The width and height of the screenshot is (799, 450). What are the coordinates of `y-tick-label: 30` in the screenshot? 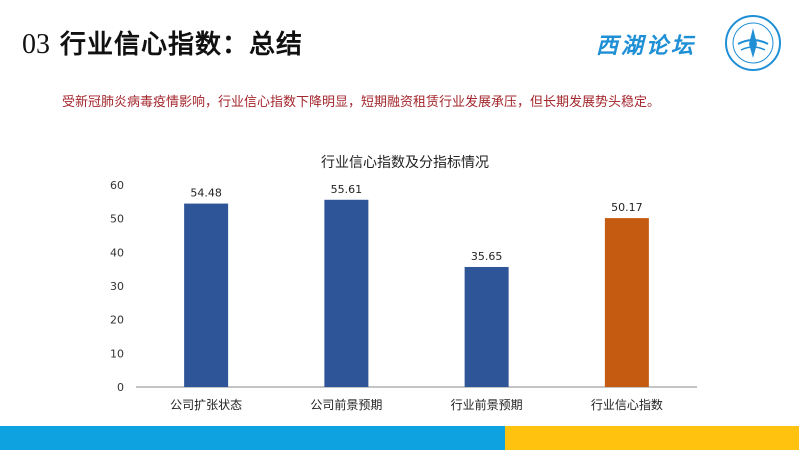 It's located at (117, 286).